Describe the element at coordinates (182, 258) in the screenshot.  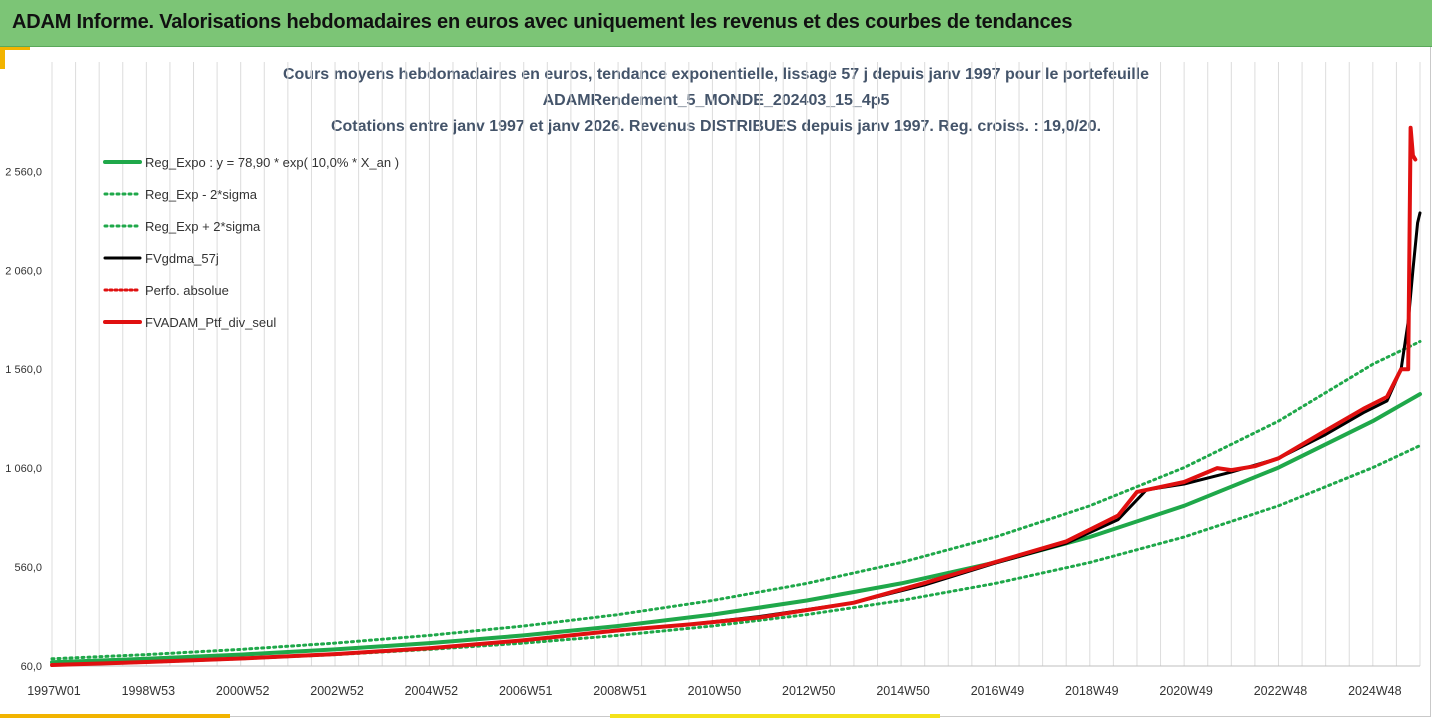
I see `legend-label-fvgdma: FVgdma_57j` at that location.